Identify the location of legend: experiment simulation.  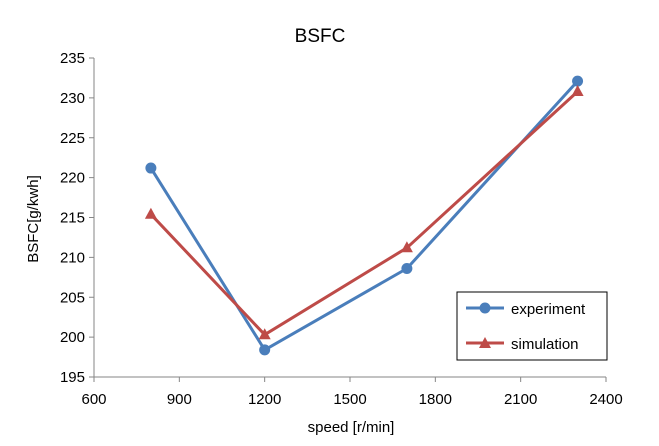
(532, 326).